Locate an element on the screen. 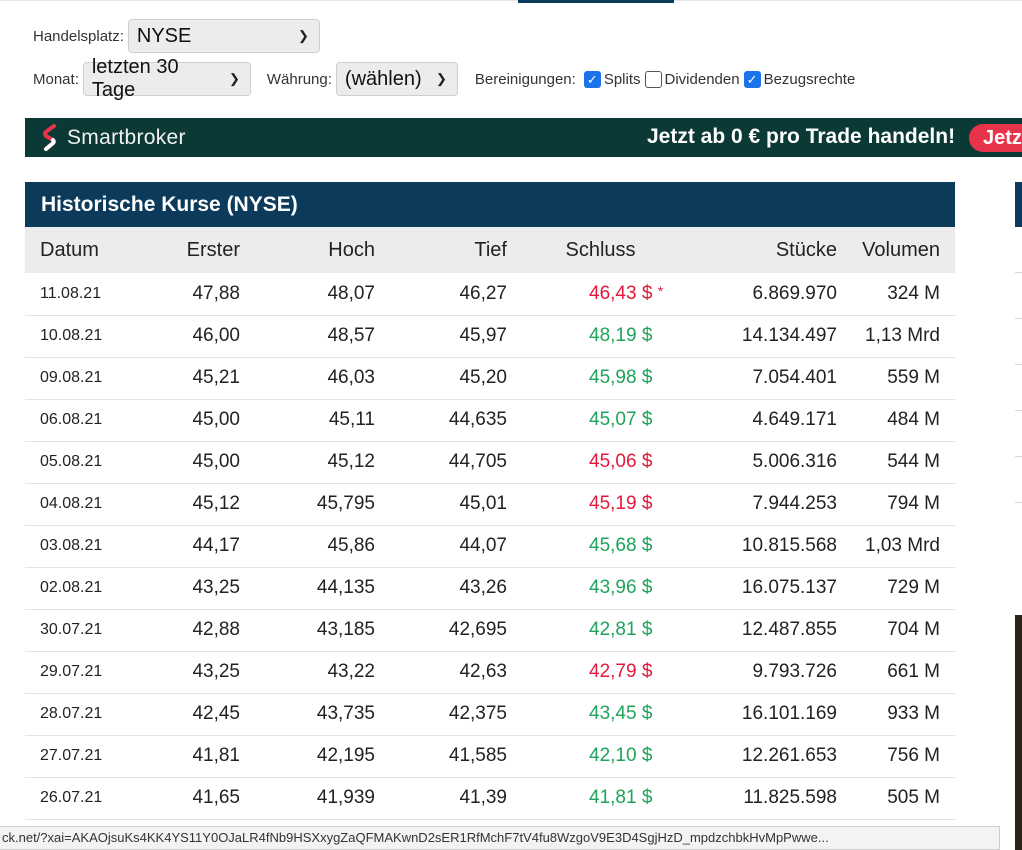  col-header-volume: Volumen is located at coordinates (901, 249).